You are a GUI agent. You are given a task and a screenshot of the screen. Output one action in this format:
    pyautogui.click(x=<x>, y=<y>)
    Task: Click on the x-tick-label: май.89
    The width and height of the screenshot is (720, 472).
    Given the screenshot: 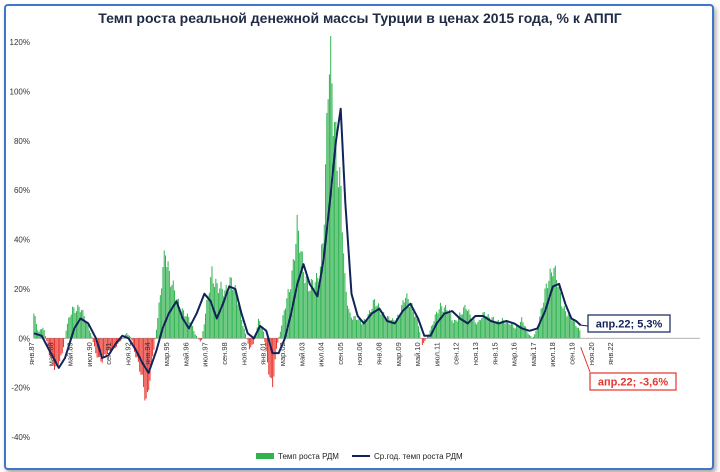 What is the action you would take?
    pyautogui.click(x=70, y=354)
    